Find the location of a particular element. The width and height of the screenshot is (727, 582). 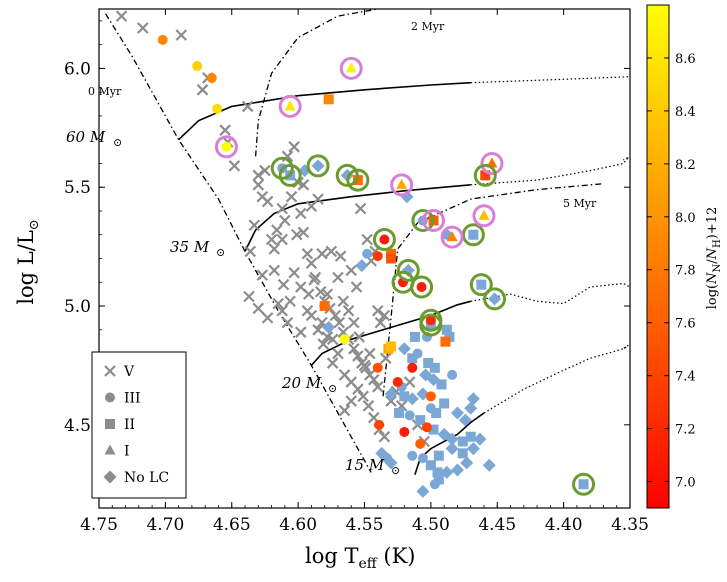

x-tick-label: 4.65 is located at coordinates (232, 525).